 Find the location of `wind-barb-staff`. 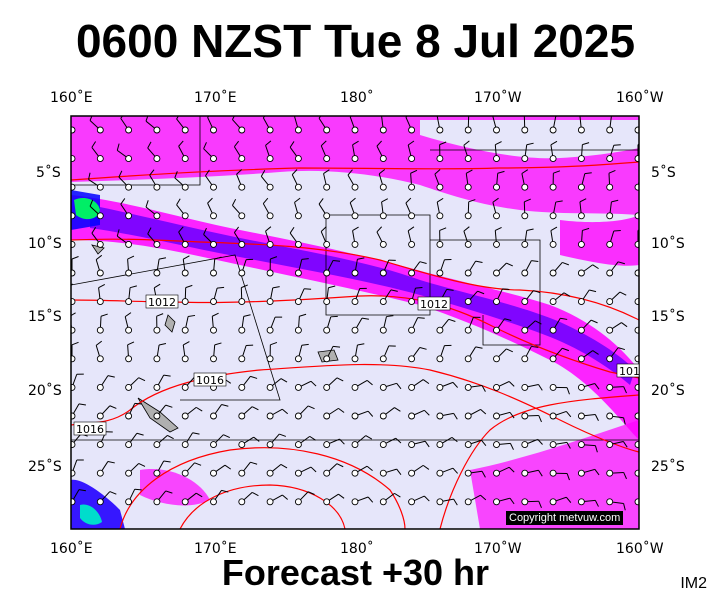

wind-barb-staff is located at coordinates (72, 215).